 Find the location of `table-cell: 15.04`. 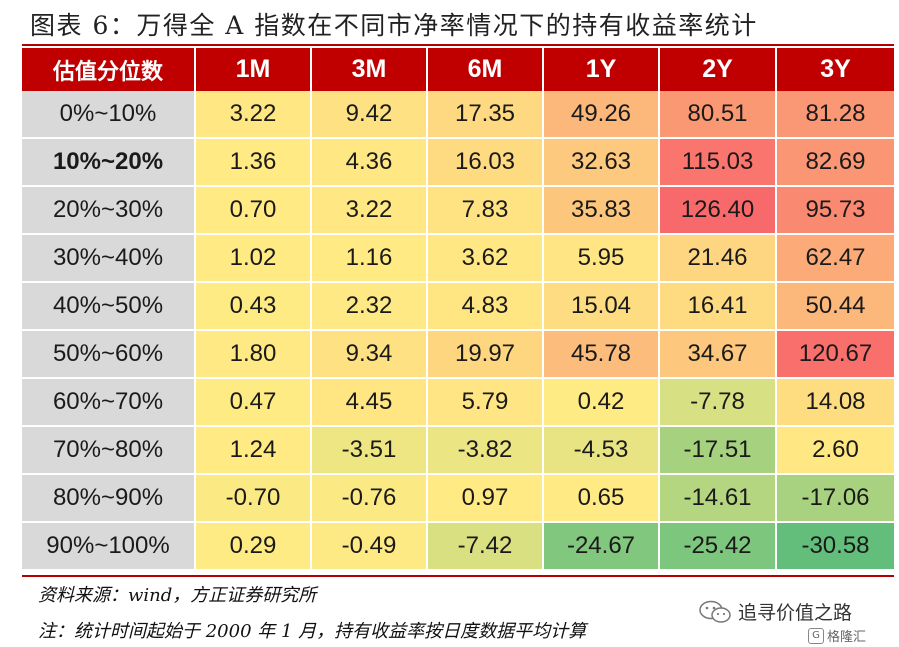

table-cell: 15.04 is located at coordinates (602, 307).